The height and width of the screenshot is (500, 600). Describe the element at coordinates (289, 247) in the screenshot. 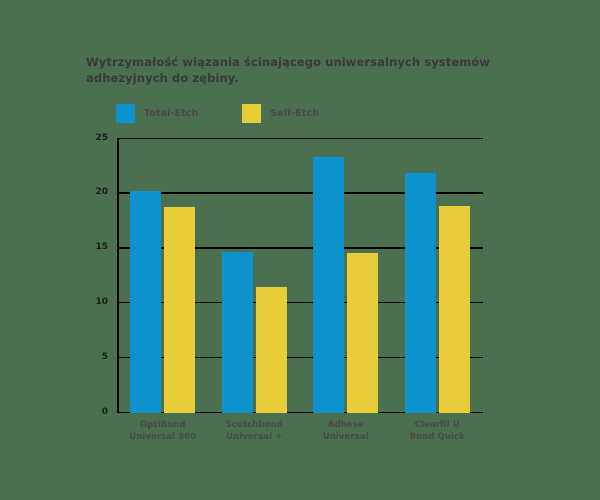

I see `gridline: 15` at that location.